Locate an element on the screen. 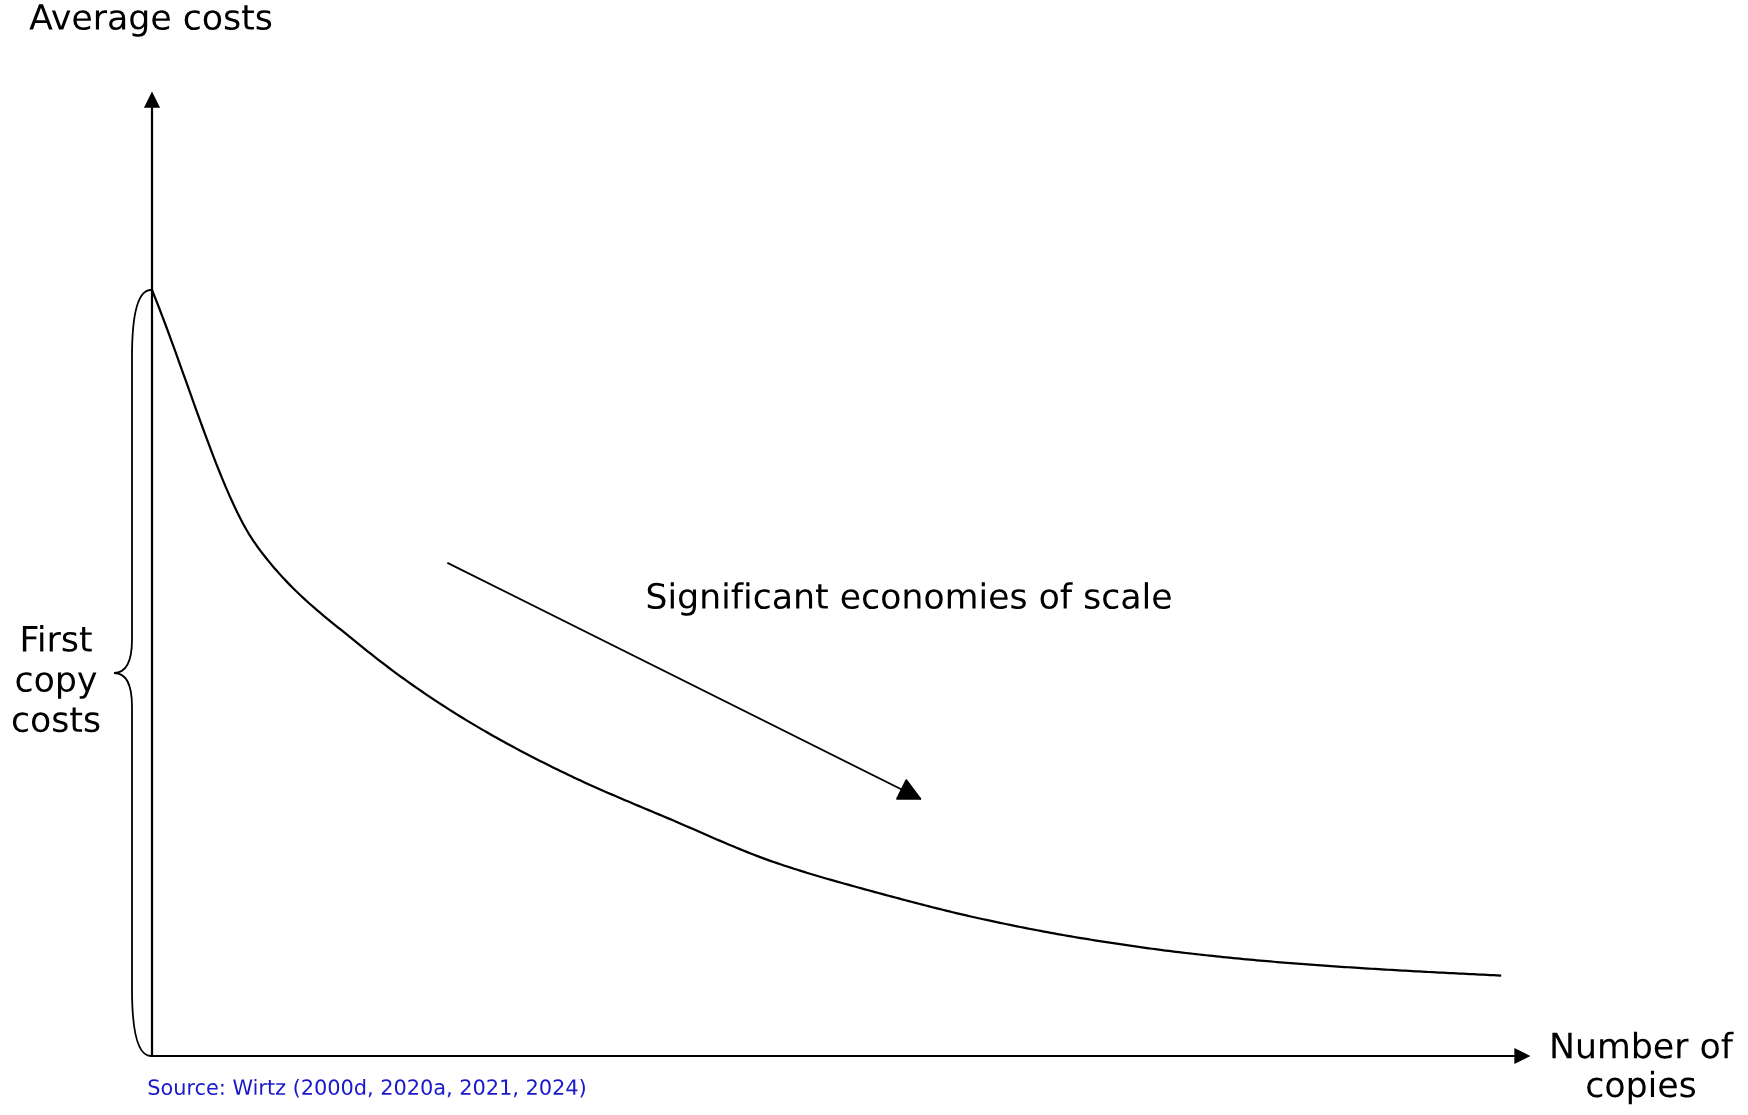  source-note: Source: Wirtz (2000d, 2020a, 2021, 2024) is located at coordinates (366, 1088).